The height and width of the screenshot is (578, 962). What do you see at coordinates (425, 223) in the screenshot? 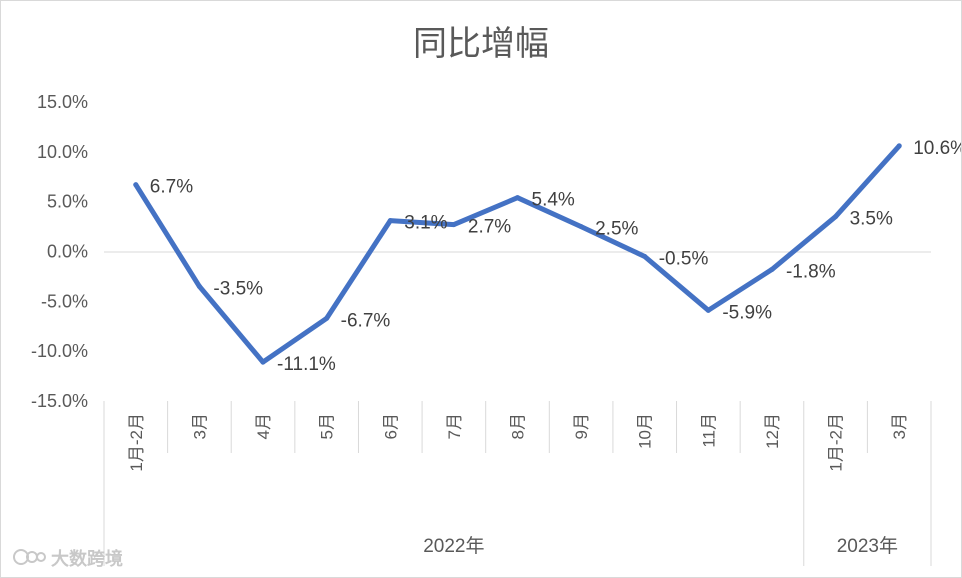
I see `data-label: 3.1%` at bounding box center [425, 223].